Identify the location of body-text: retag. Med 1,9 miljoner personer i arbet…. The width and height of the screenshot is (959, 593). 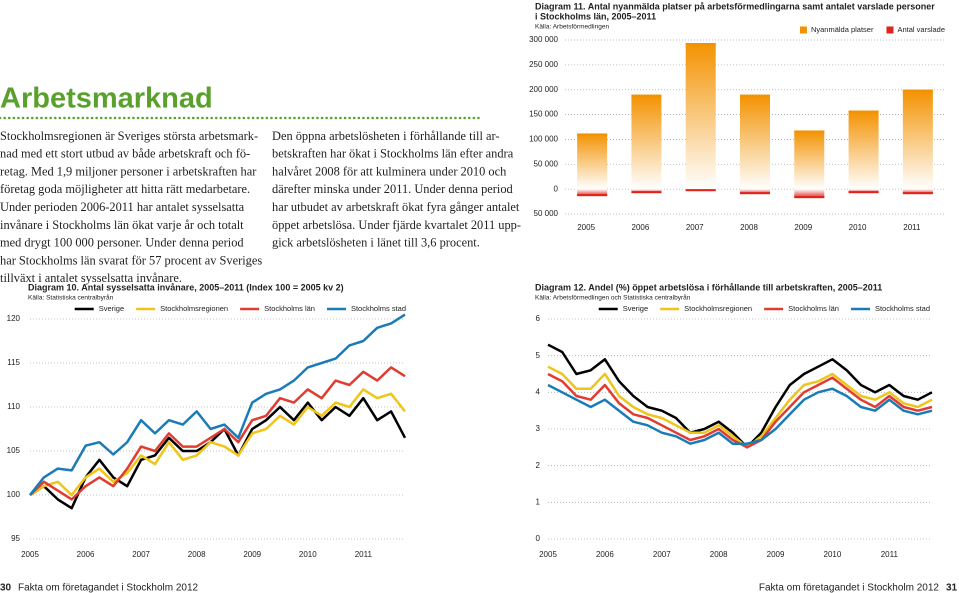
(128, 171).